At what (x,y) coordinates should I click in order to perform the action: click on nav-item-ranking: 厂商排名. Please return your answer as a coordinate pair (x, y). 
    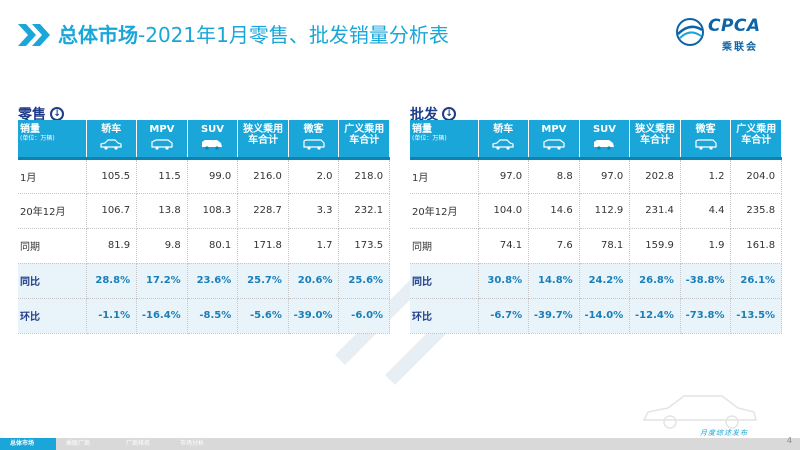
    Looking at the image, I should click on (138, 443).